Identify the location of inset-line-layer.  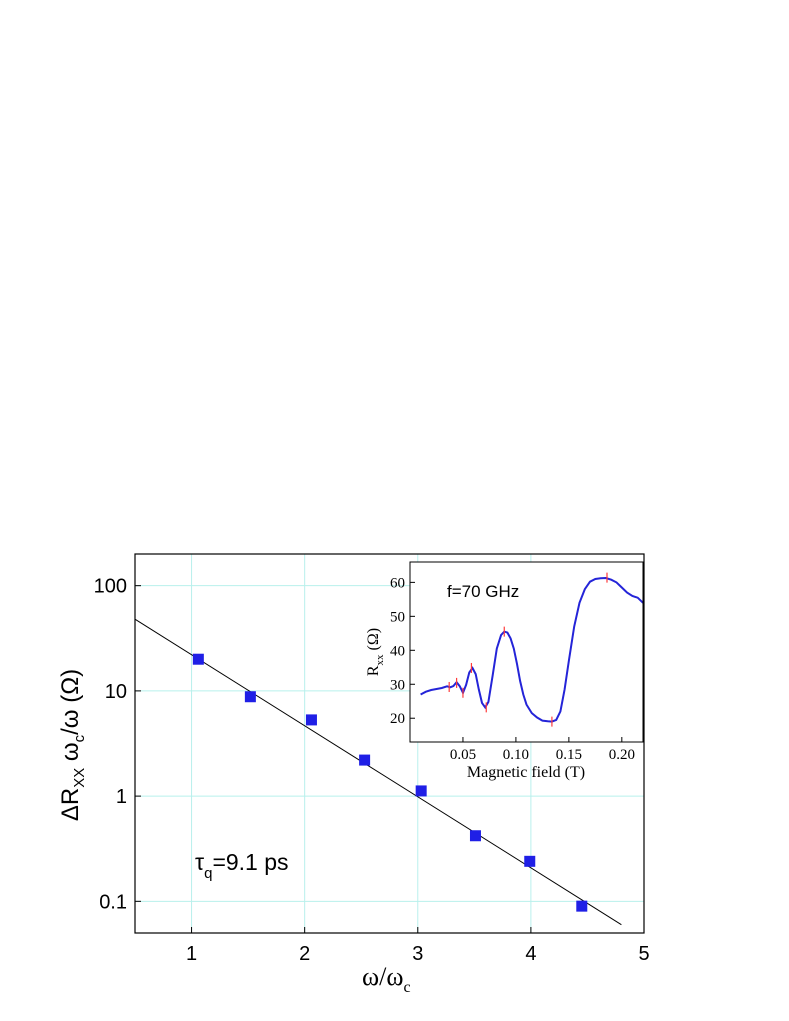
(532, 649).